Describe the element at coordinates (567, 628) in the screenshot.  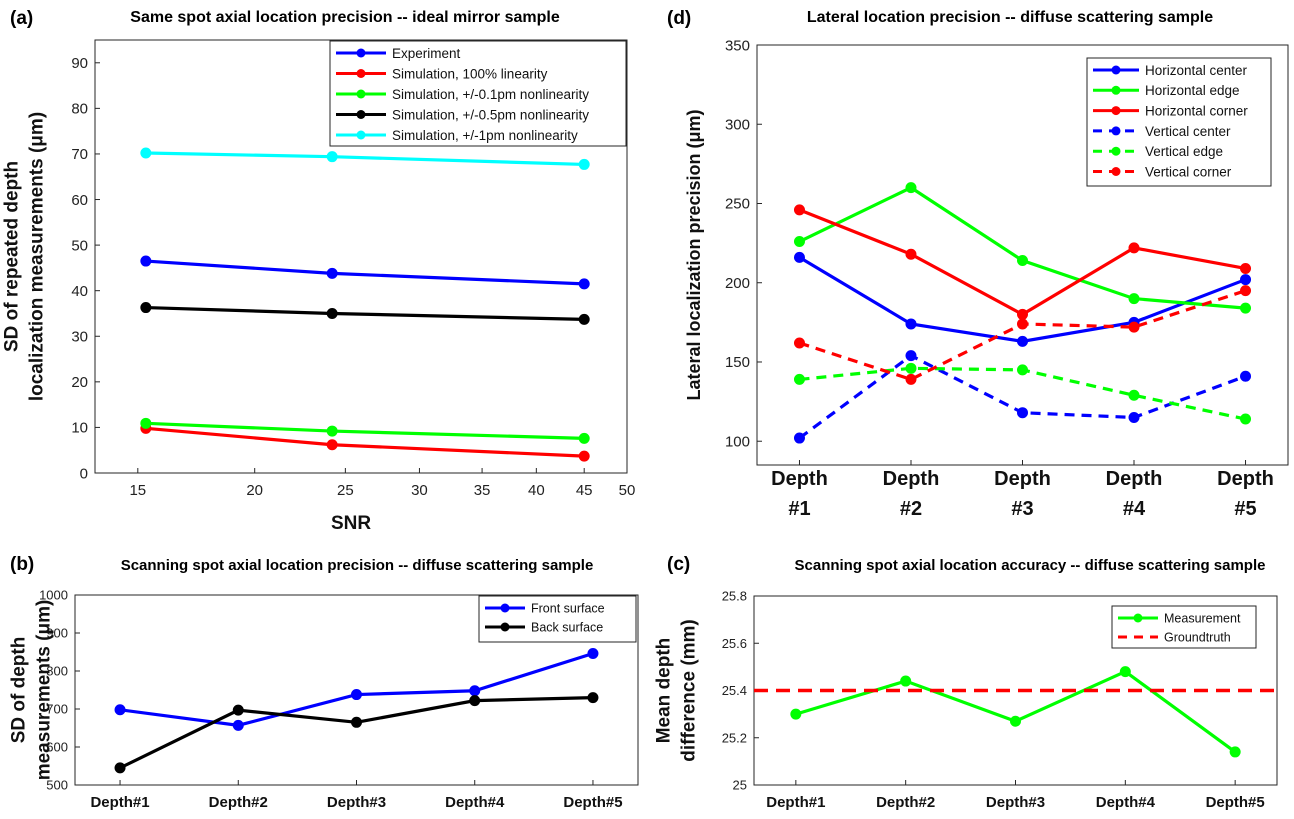
I see `legend-label-1: Back surface` at that location.